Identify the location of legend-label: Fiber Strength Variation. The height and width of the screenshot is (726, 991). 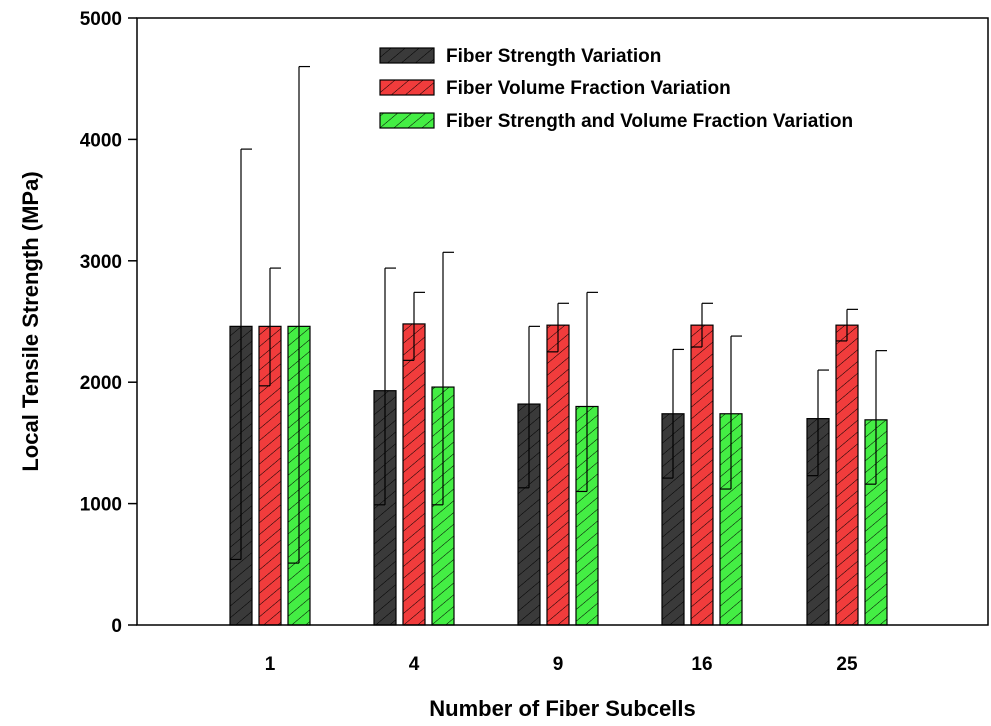
(553, 56).